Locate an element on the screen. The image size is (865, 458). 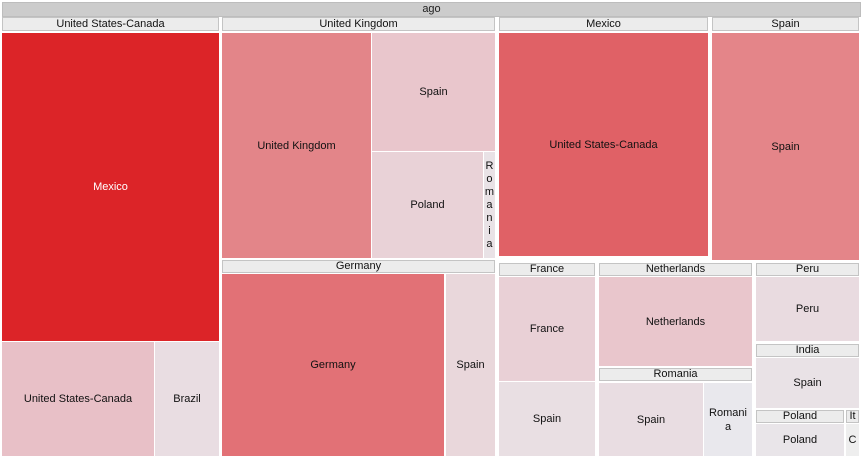
tile-united-states-canada-brazil: Brazil is located at coordinates (187, 399).